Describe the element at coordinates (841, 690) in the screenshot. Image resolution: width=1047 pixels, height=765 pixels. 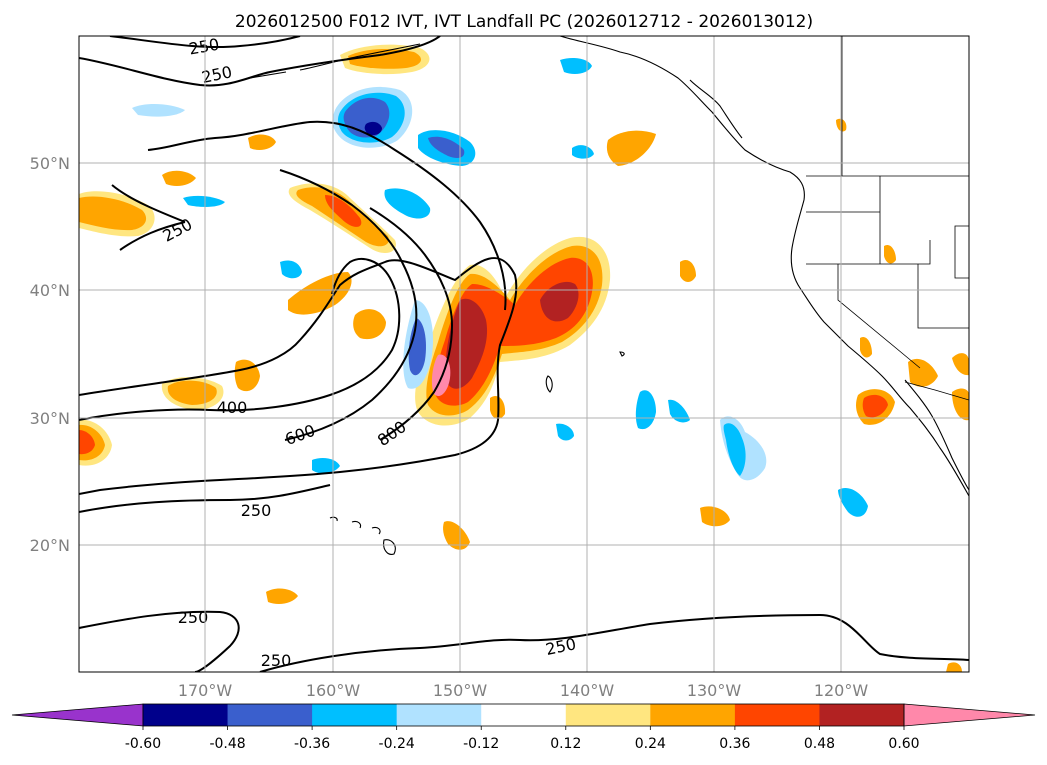
I see `lon-label: 120°W` at that location.